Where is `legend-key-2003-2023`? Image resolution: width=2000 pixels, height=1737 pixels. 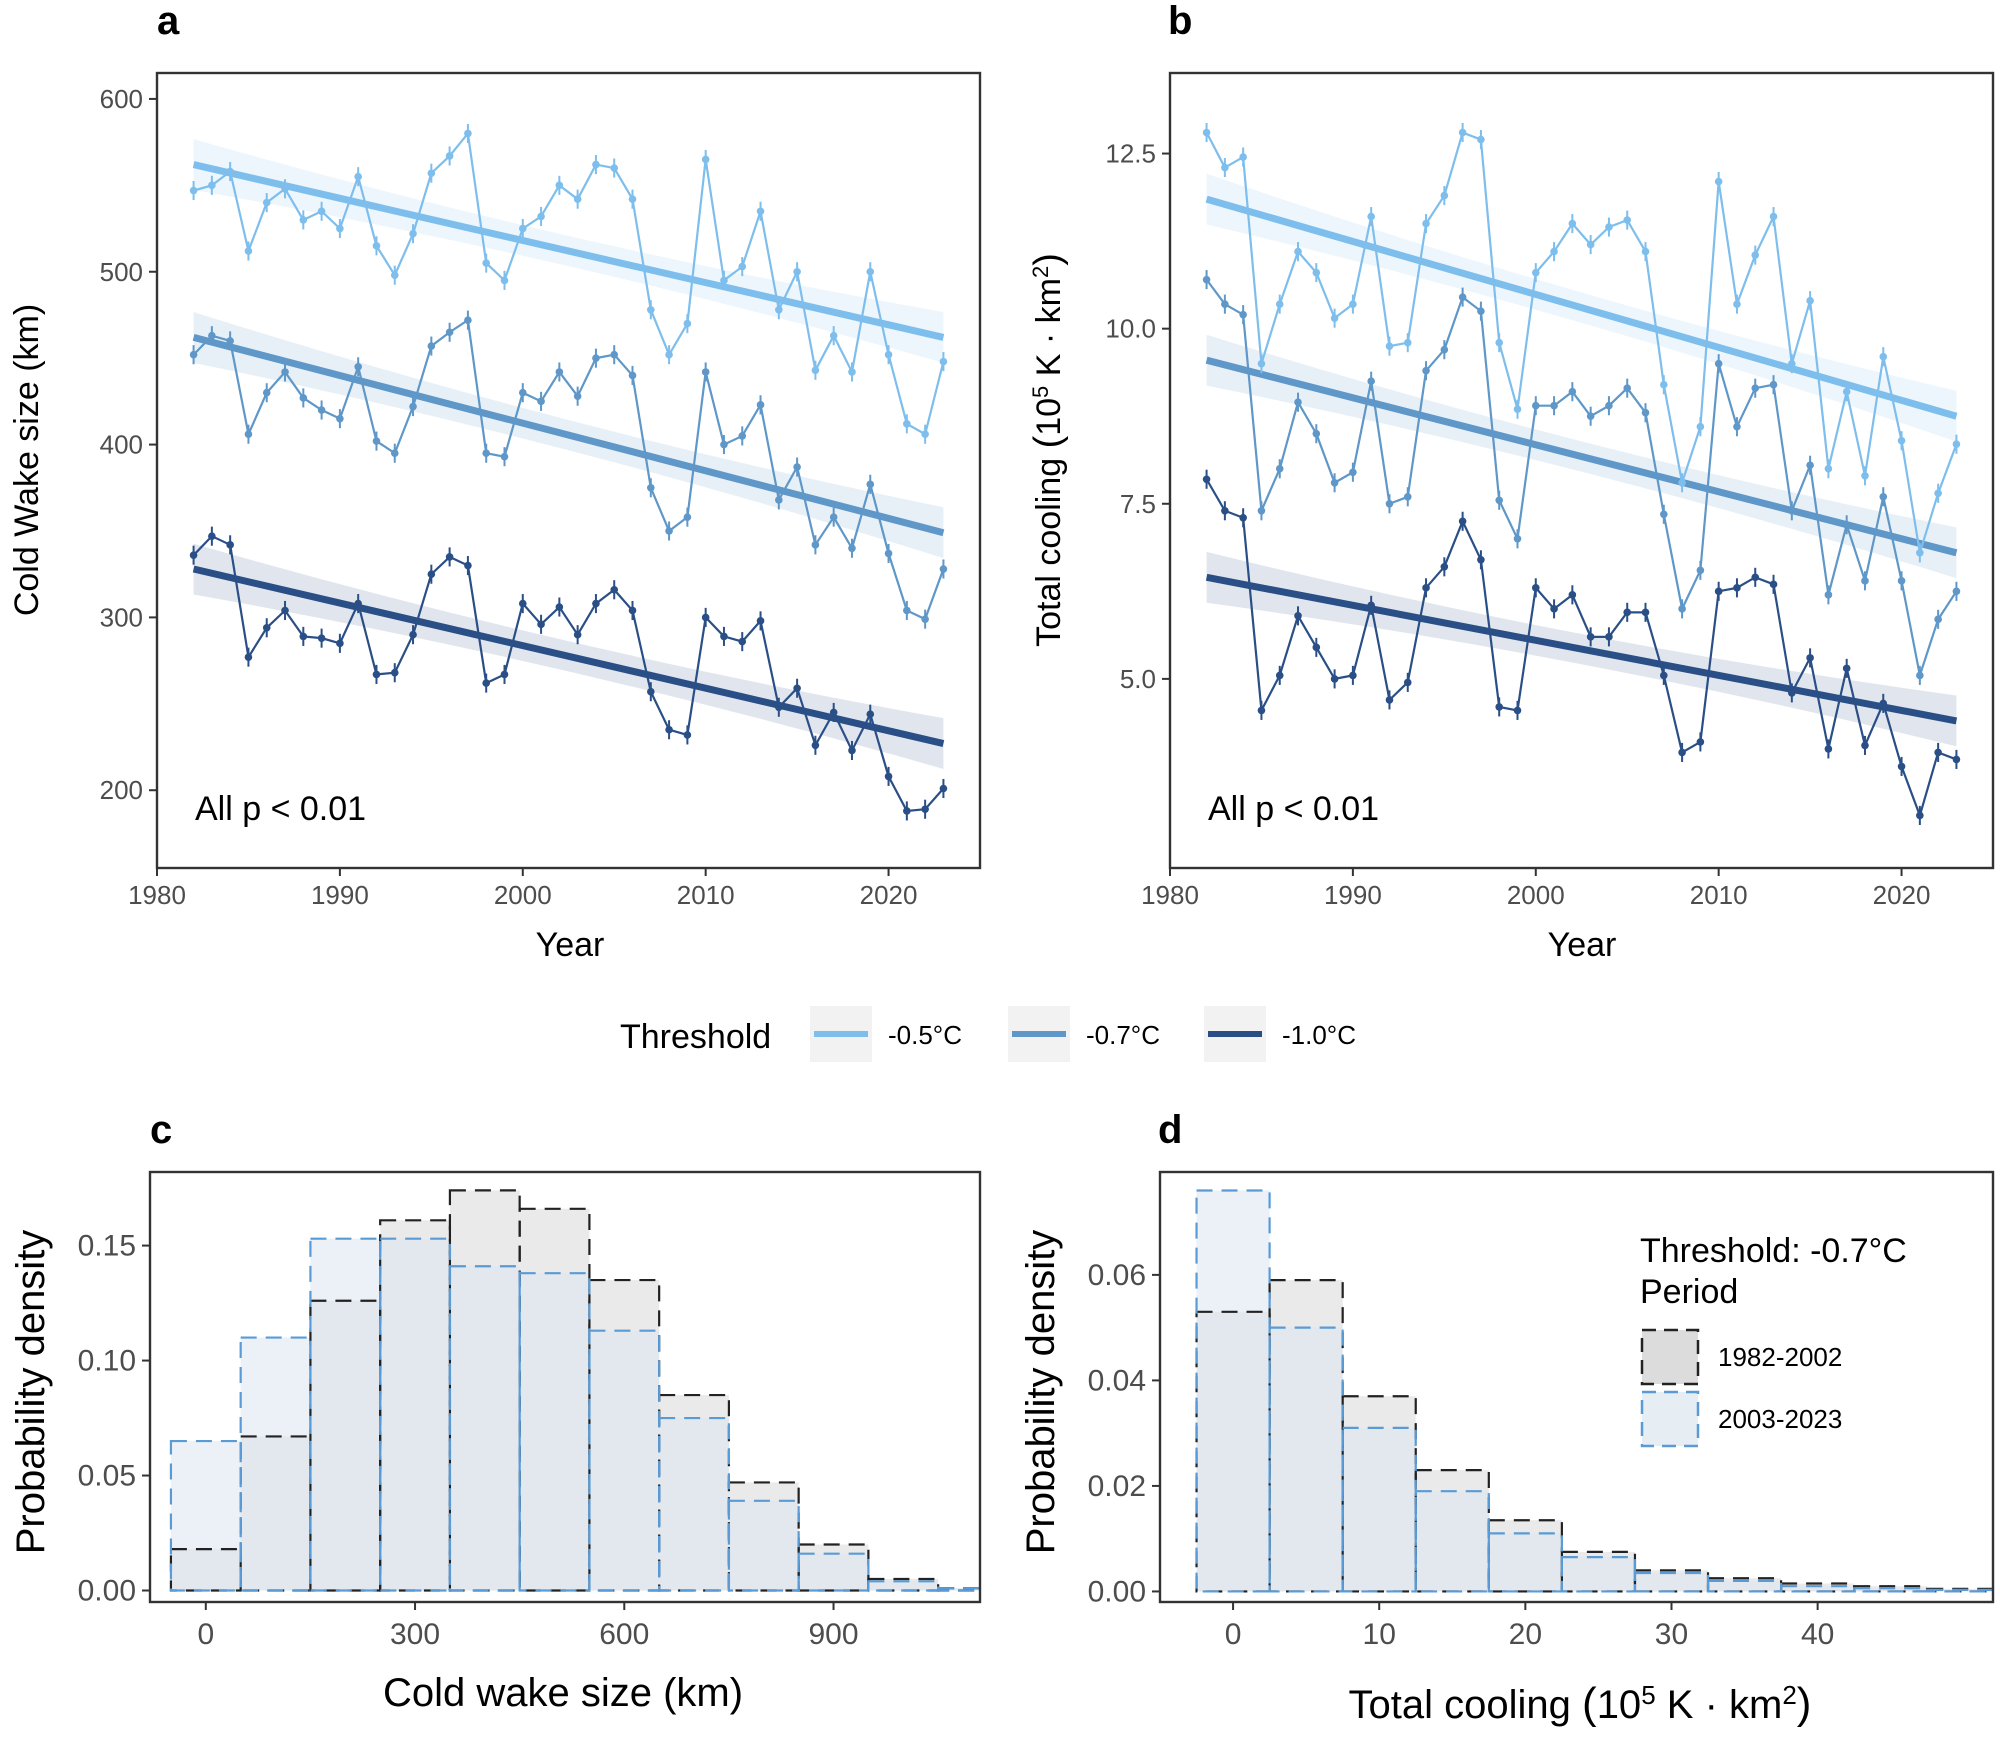
legend-key-2003-2023 is located at coordinates (1670, 1419).